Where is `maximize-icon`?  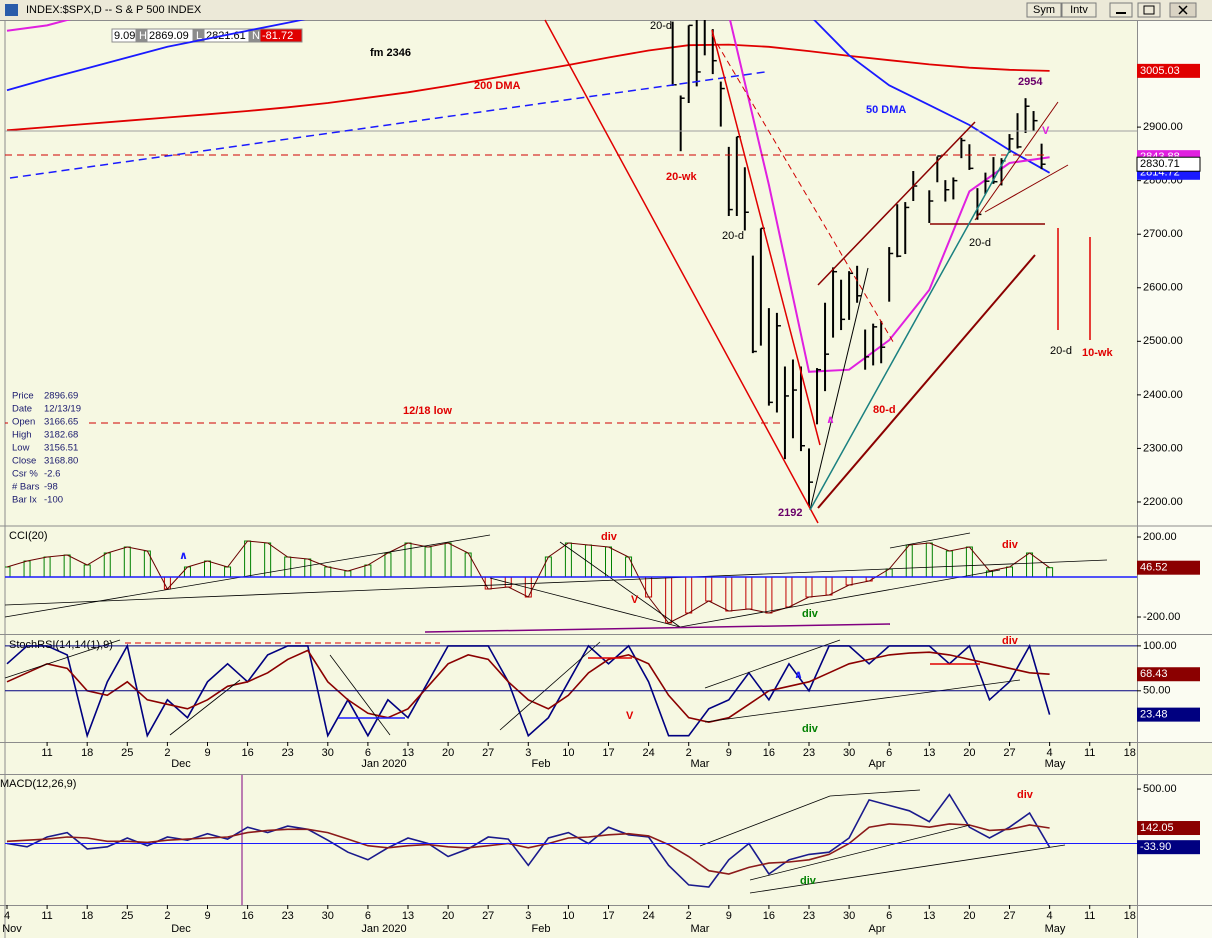
maximize-icon is located at coordinates (1149, 10).